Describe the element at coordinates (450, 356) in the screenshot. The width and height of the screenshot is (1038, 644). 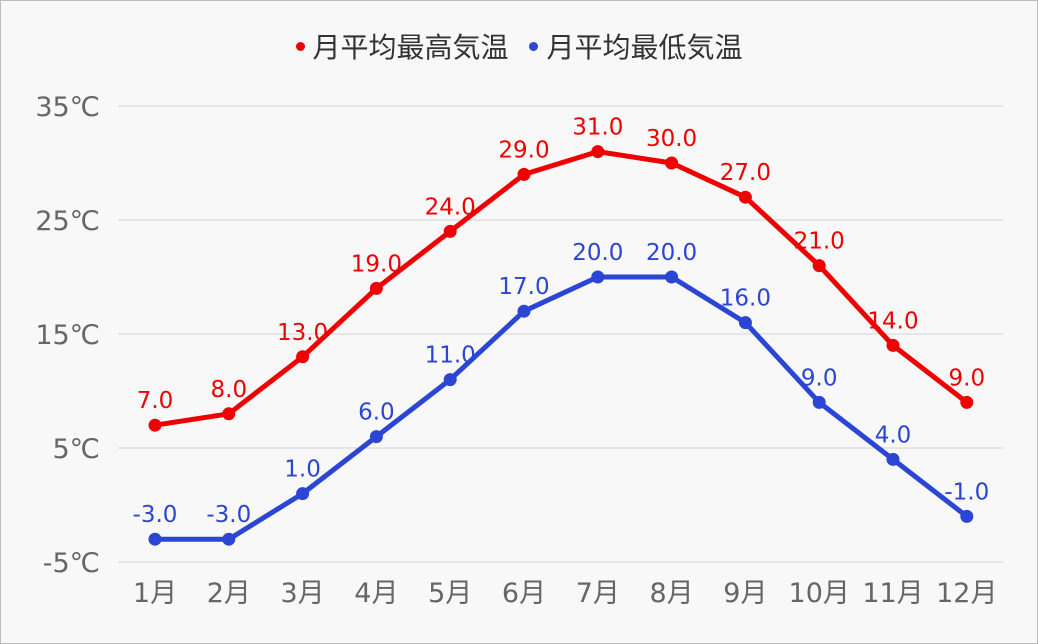
I see `data-label: 11.0` at that location.